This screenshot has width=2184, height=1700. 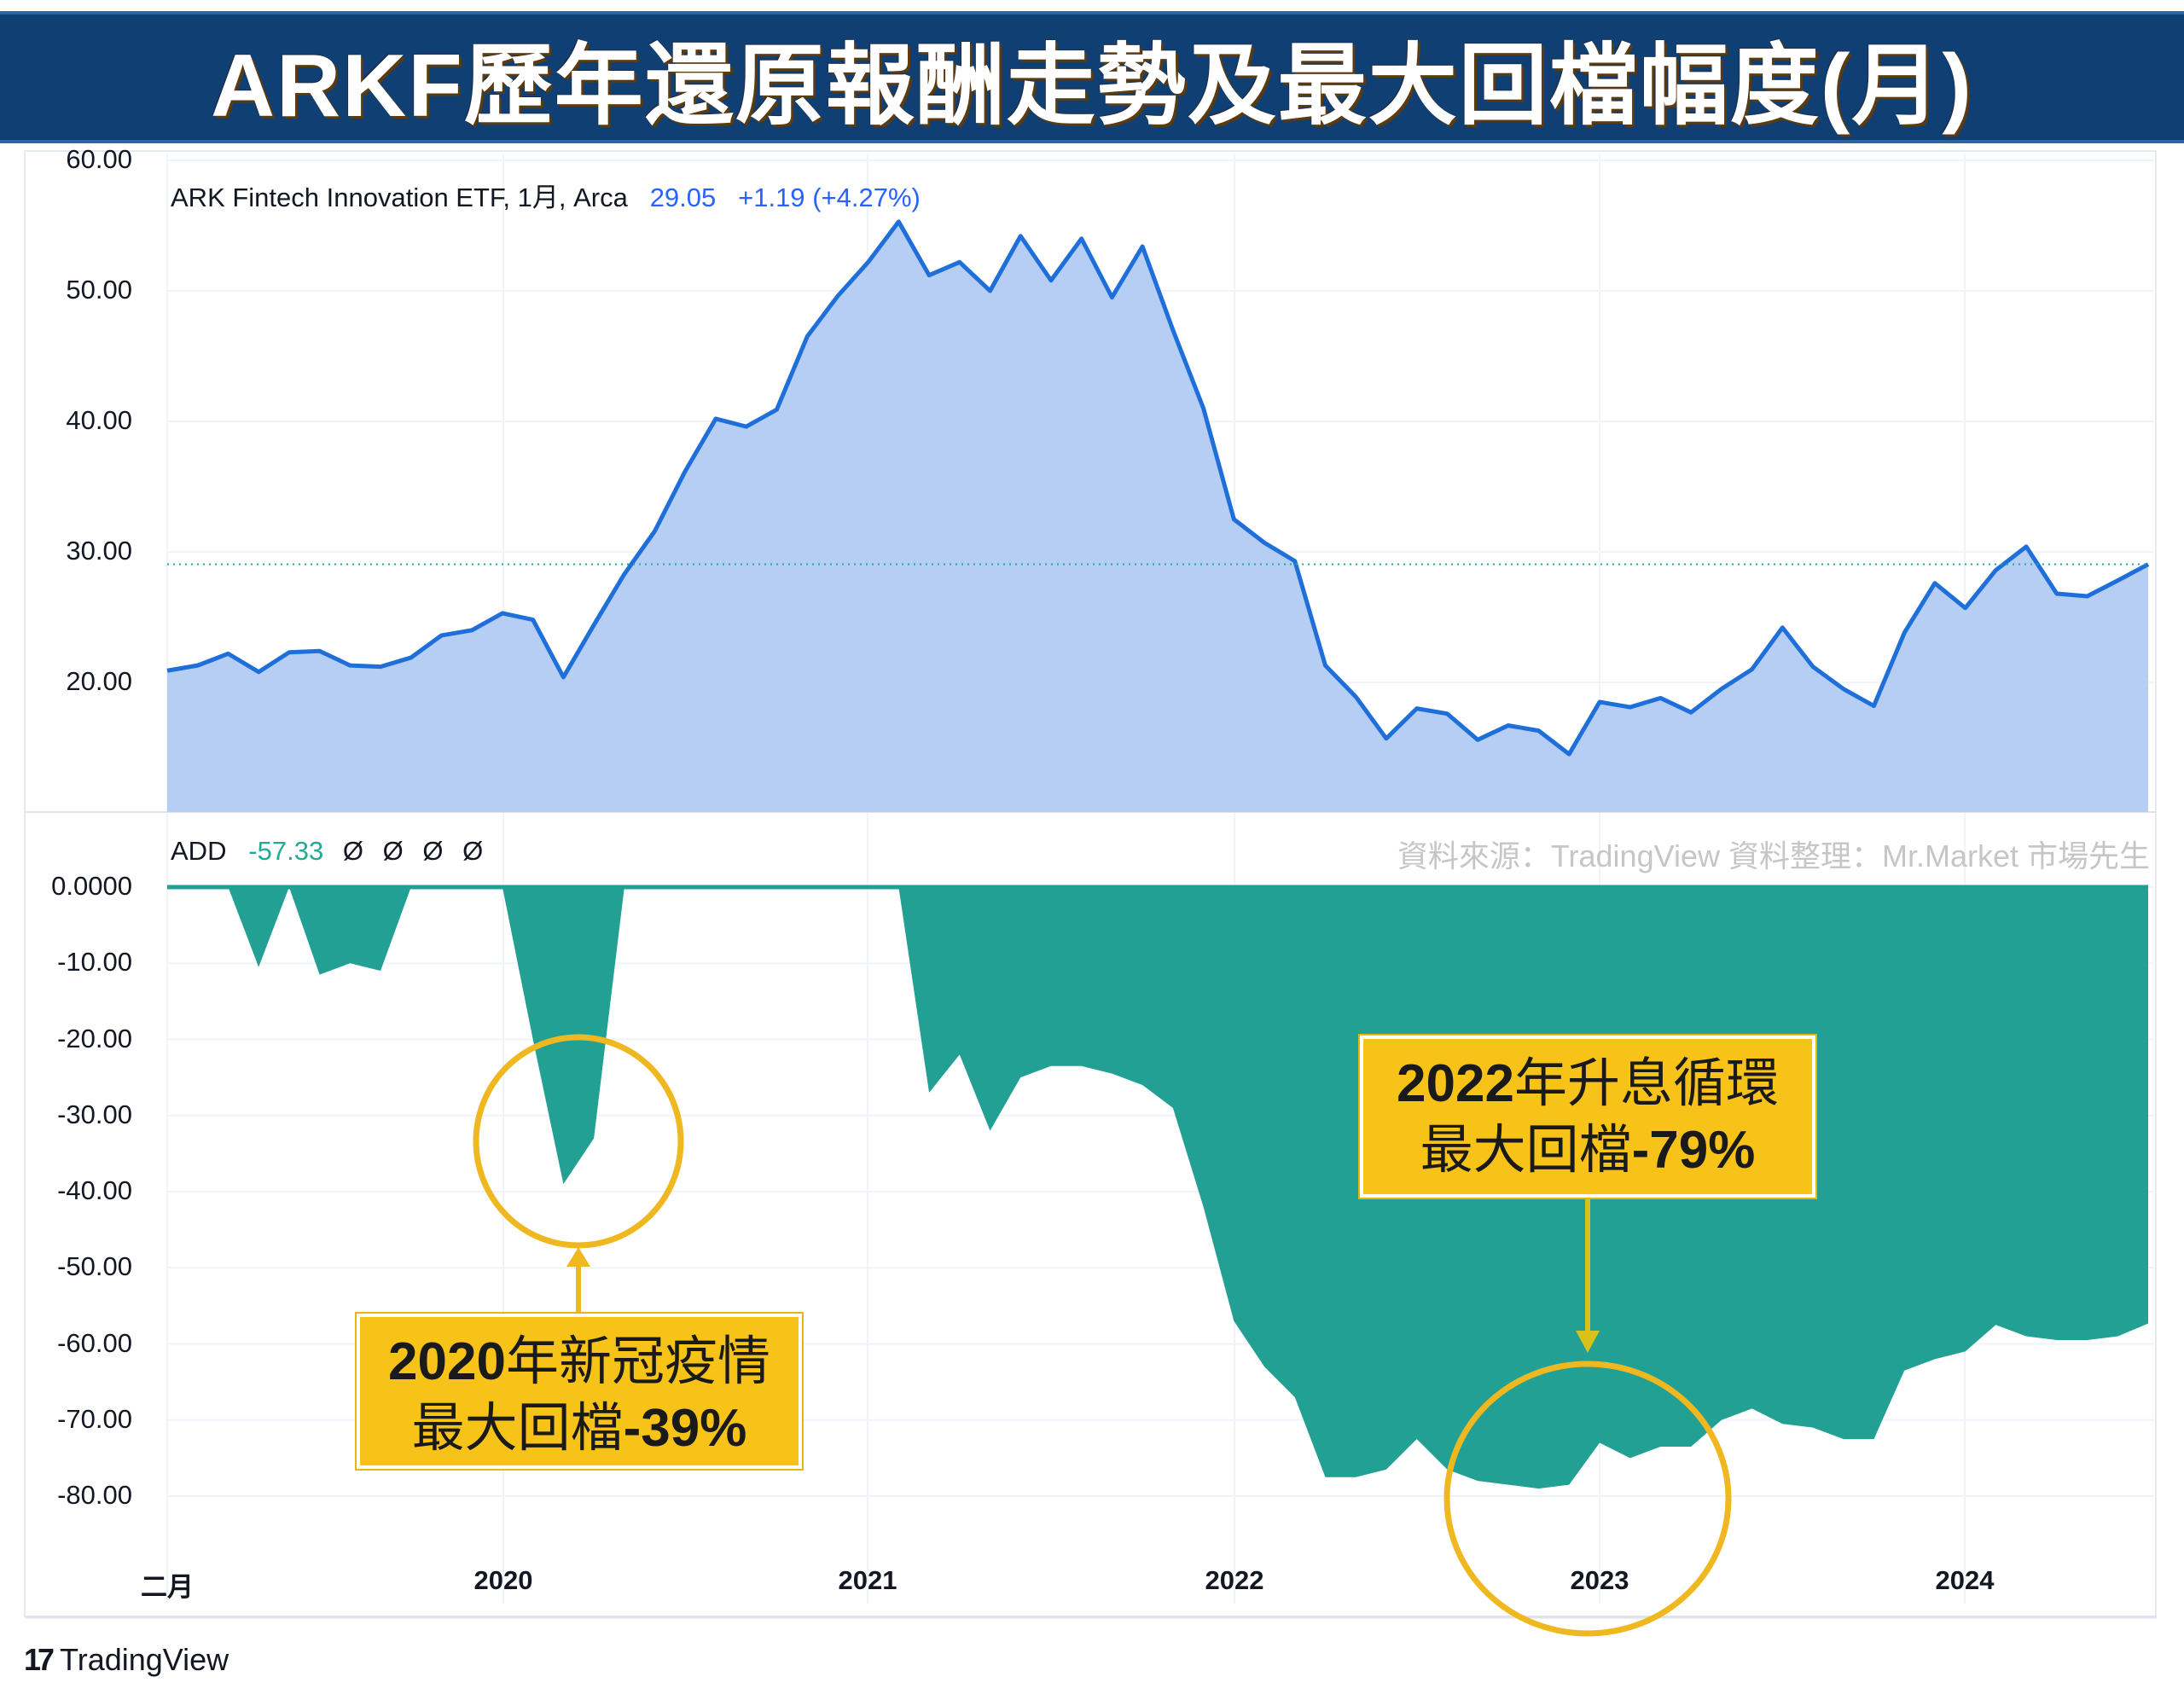 What do you see at coordinates (99, 551) in the screenshot?
I see `price-y-tick: 30.00` at bounding box center [99, 551].